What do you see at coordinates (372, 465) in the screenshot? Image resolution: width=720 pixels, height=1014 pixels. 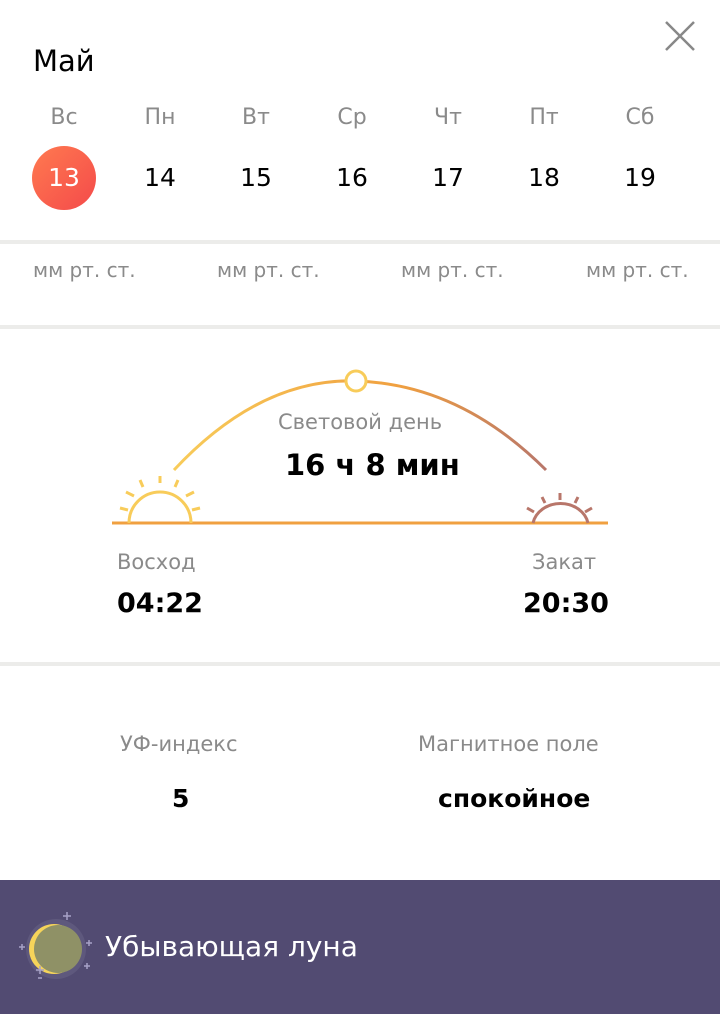 I see `daylight-duration: 16 ч 8 мин` at bounding box center [372, 465].